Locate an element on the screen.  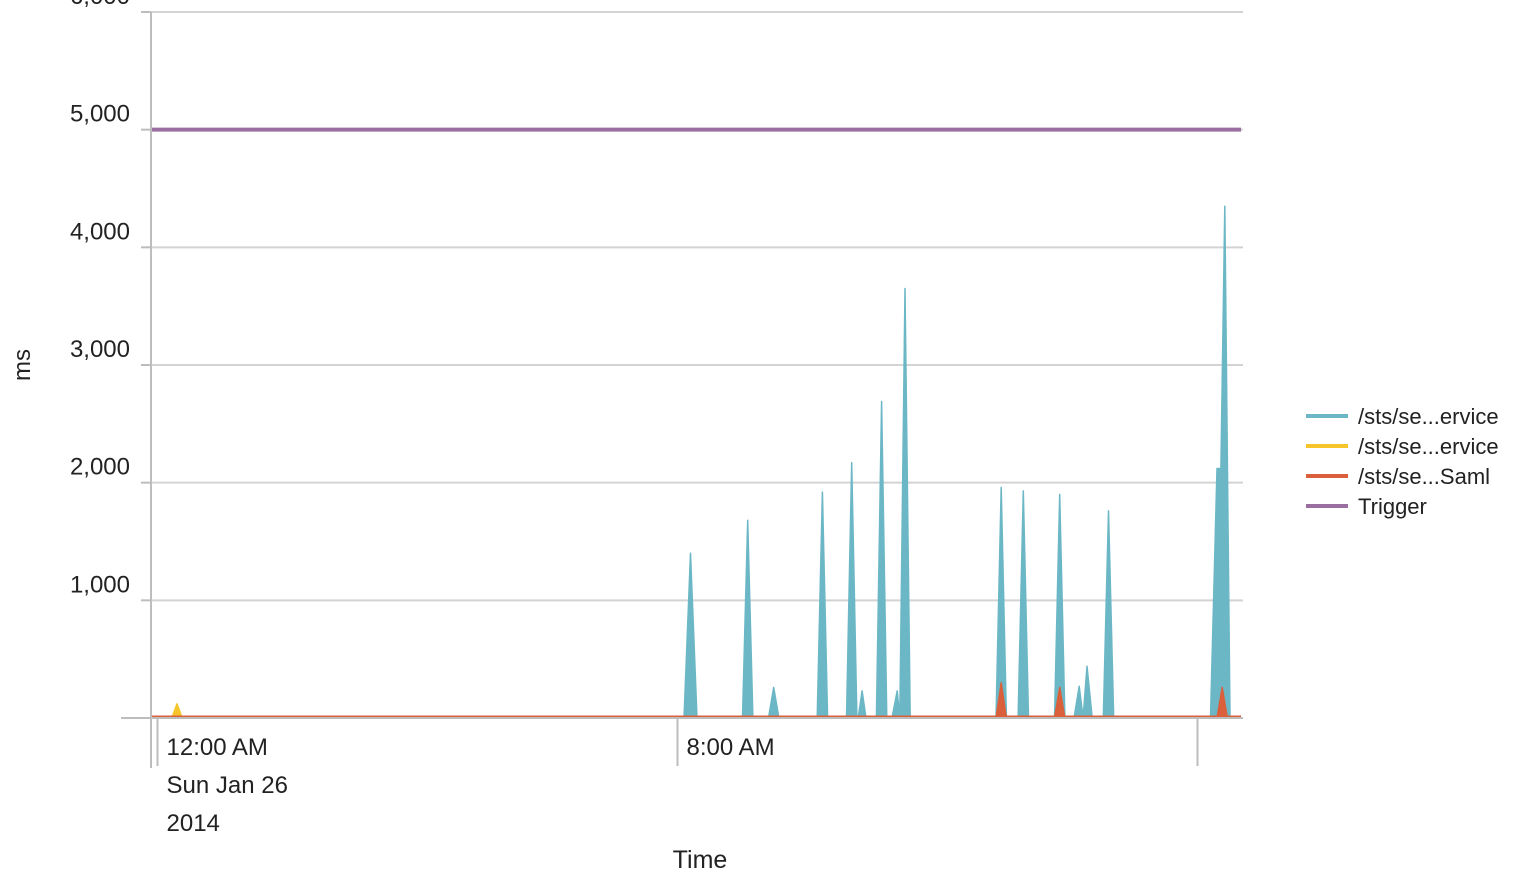
x-tick-label: Sun Jan 26 is located at coordinates (227, 785).